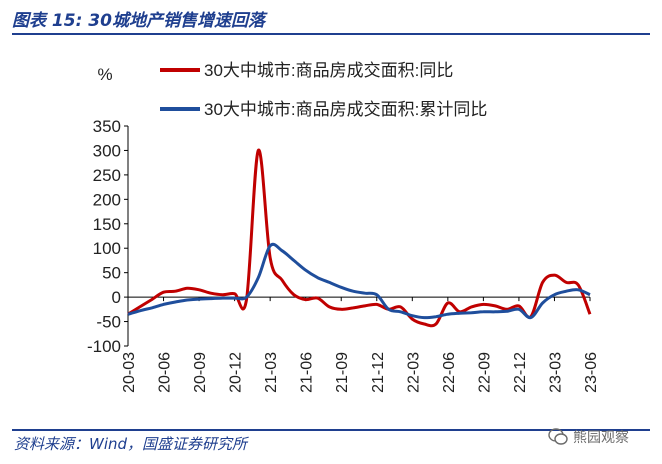 Image resolution: width=662 pixels, height=464 pixels. What do you see at coordinates (236, 372) in the screenshot?
I see `x-tick-label: 20-12` at bounding box center [236, 372].